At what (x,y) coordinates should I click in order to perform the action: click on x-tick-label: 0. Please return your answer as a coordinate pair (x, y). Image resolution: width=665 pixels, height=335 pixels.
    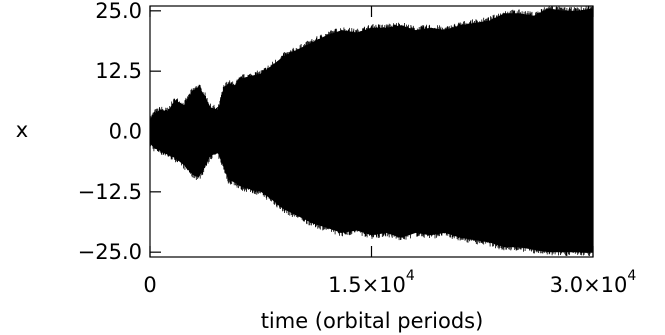
    Looking at the image, I should click on (149, 285).